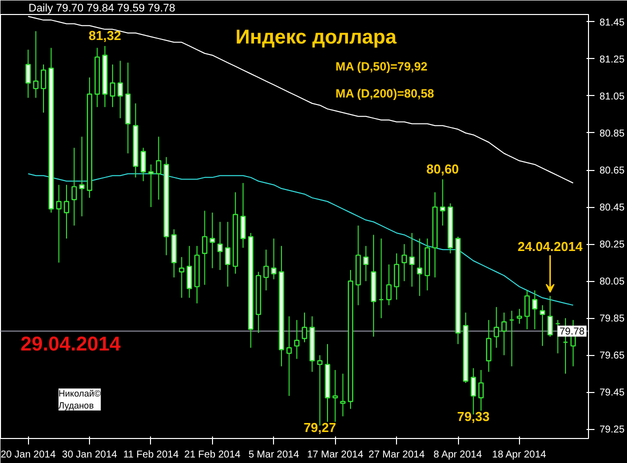  Describe the element at coordinates (612, 356) in the screenshot. I see `y-tick-label: 79.65` at that location.